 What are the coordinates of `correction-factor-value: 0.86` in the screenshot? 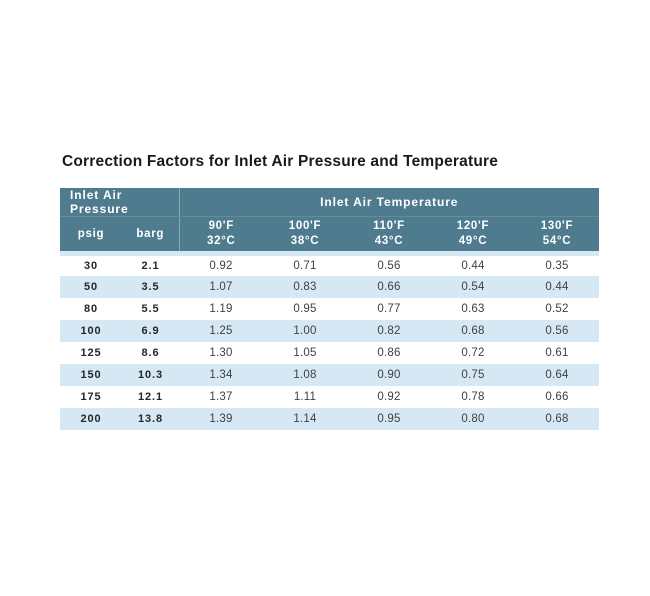 It's located at (389, 352).